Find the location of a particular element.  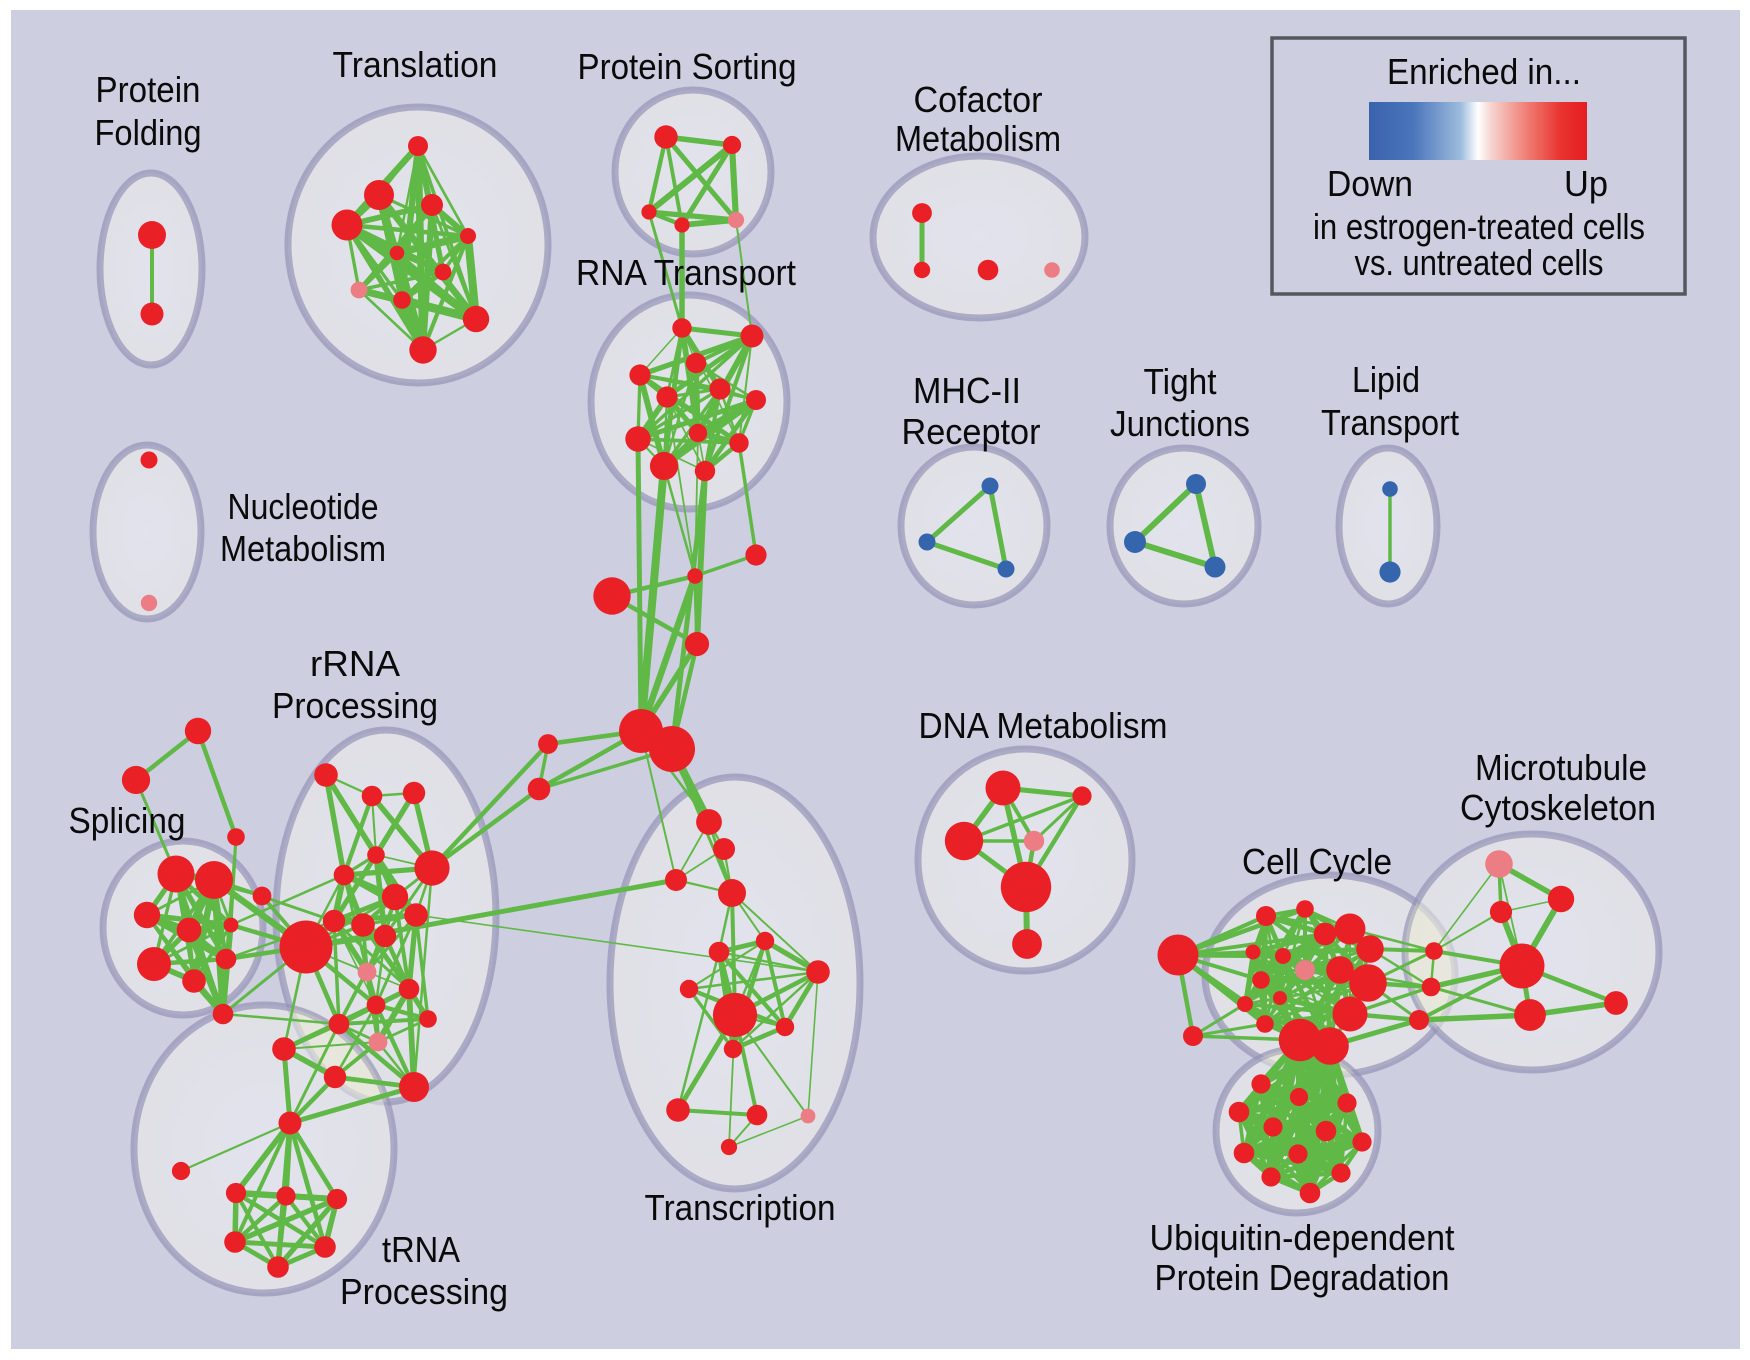

svg-text: Transcription is located at coordinates (740, 1207).